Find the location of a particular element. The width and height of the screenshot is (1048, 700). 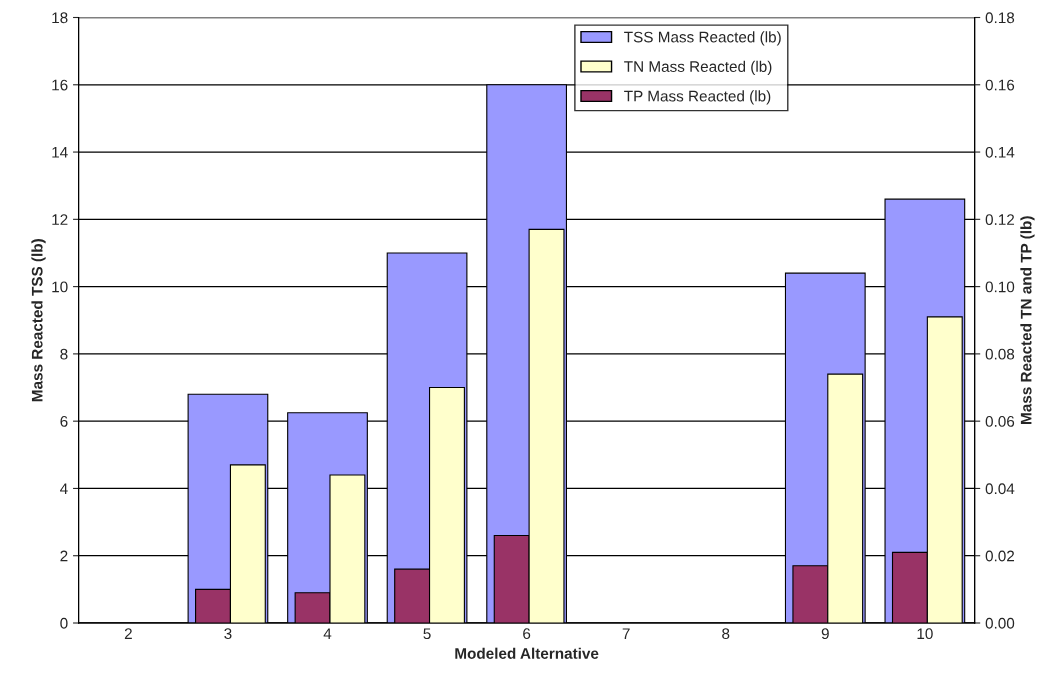

y-tick-label: 16 is located at coordinates (60, 85).